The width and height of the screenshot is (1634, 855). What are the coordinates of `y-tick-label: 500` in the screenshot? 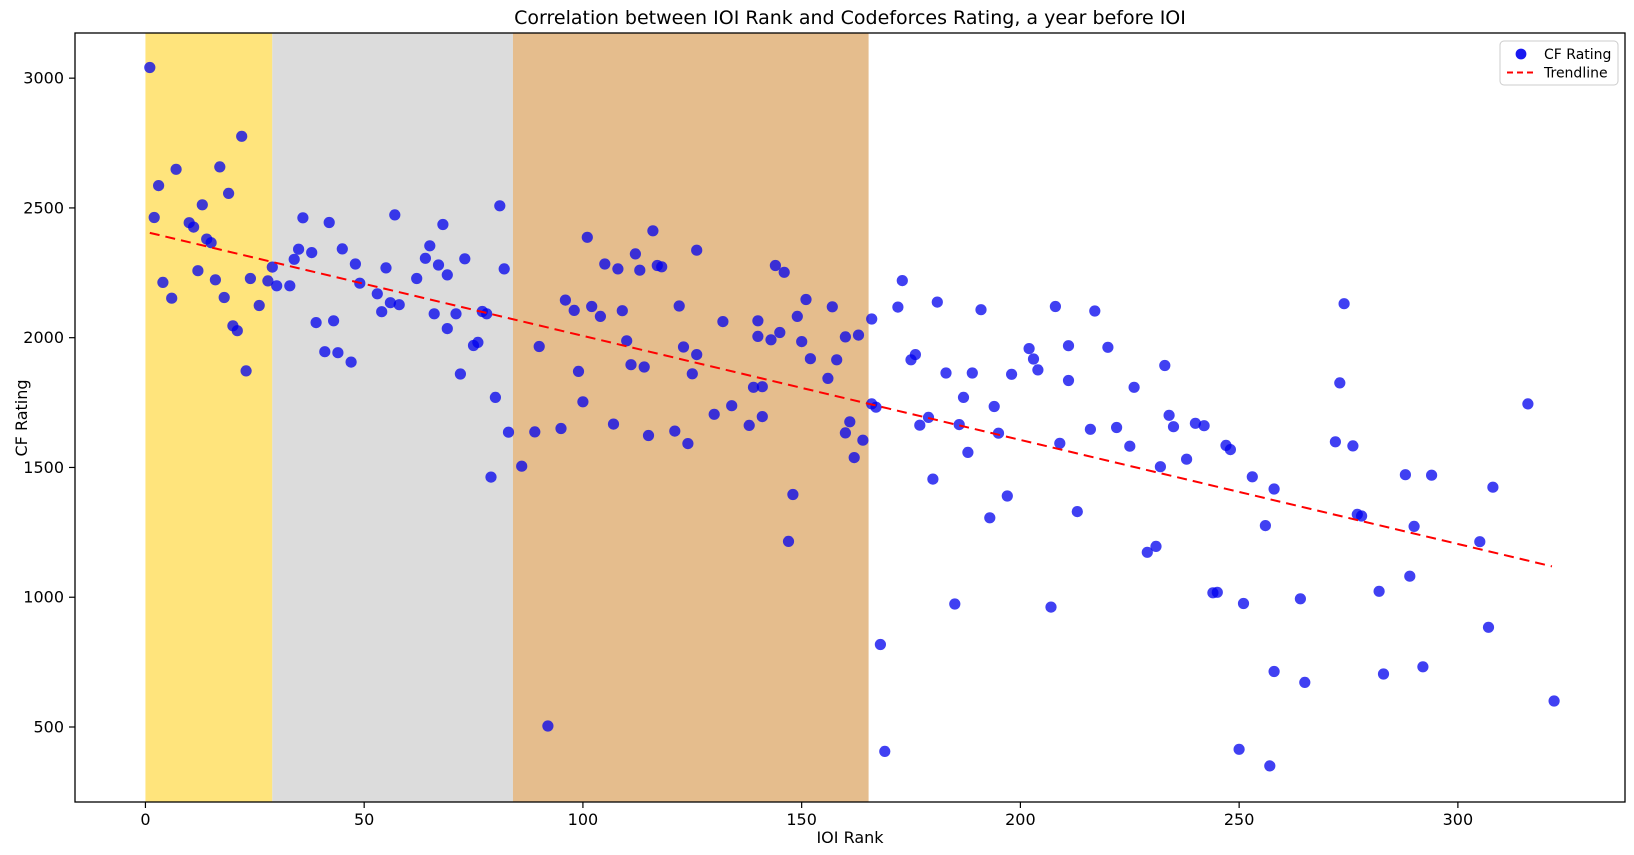 It's located at (48, 726).